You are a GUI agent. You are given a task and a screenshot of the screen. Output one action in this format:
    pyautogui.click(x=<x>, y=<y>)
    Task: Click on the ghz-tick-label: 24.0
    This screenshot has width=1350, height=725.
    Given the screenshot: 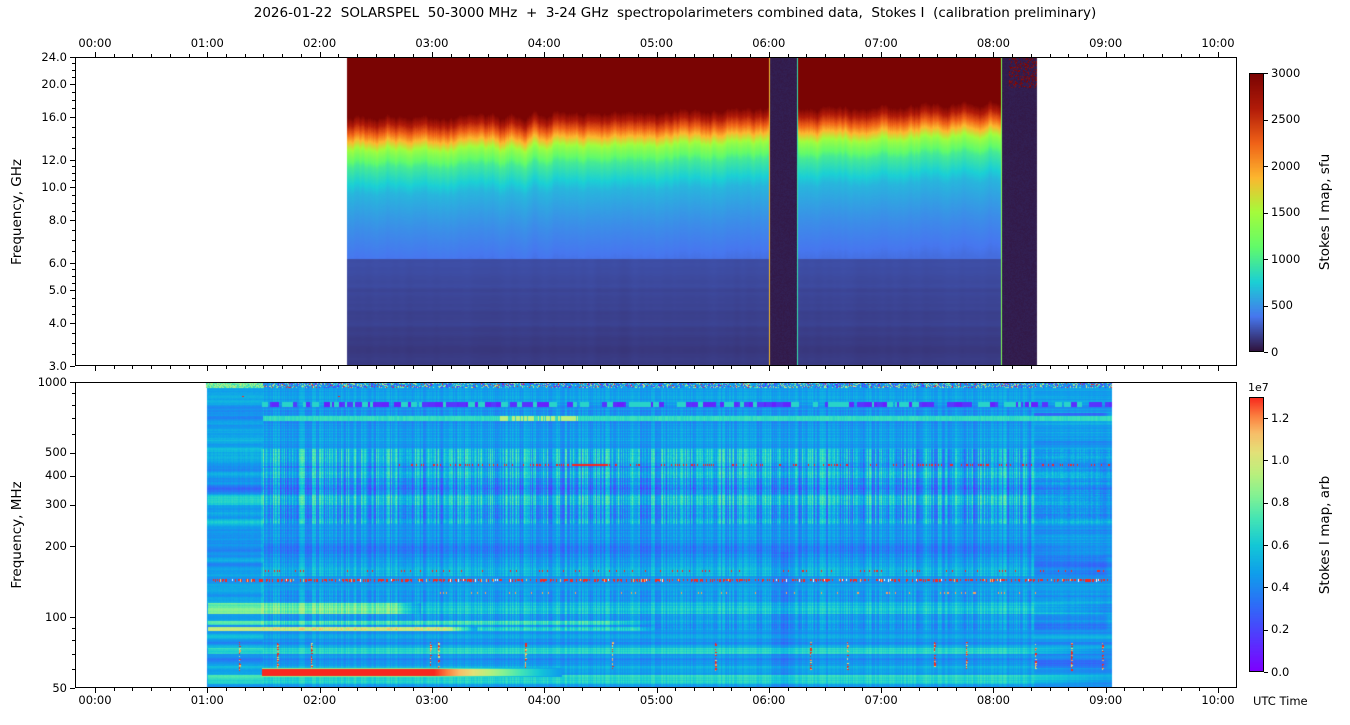 What is the action you would take?
    pyautogui.click(x=54, y=56)
    